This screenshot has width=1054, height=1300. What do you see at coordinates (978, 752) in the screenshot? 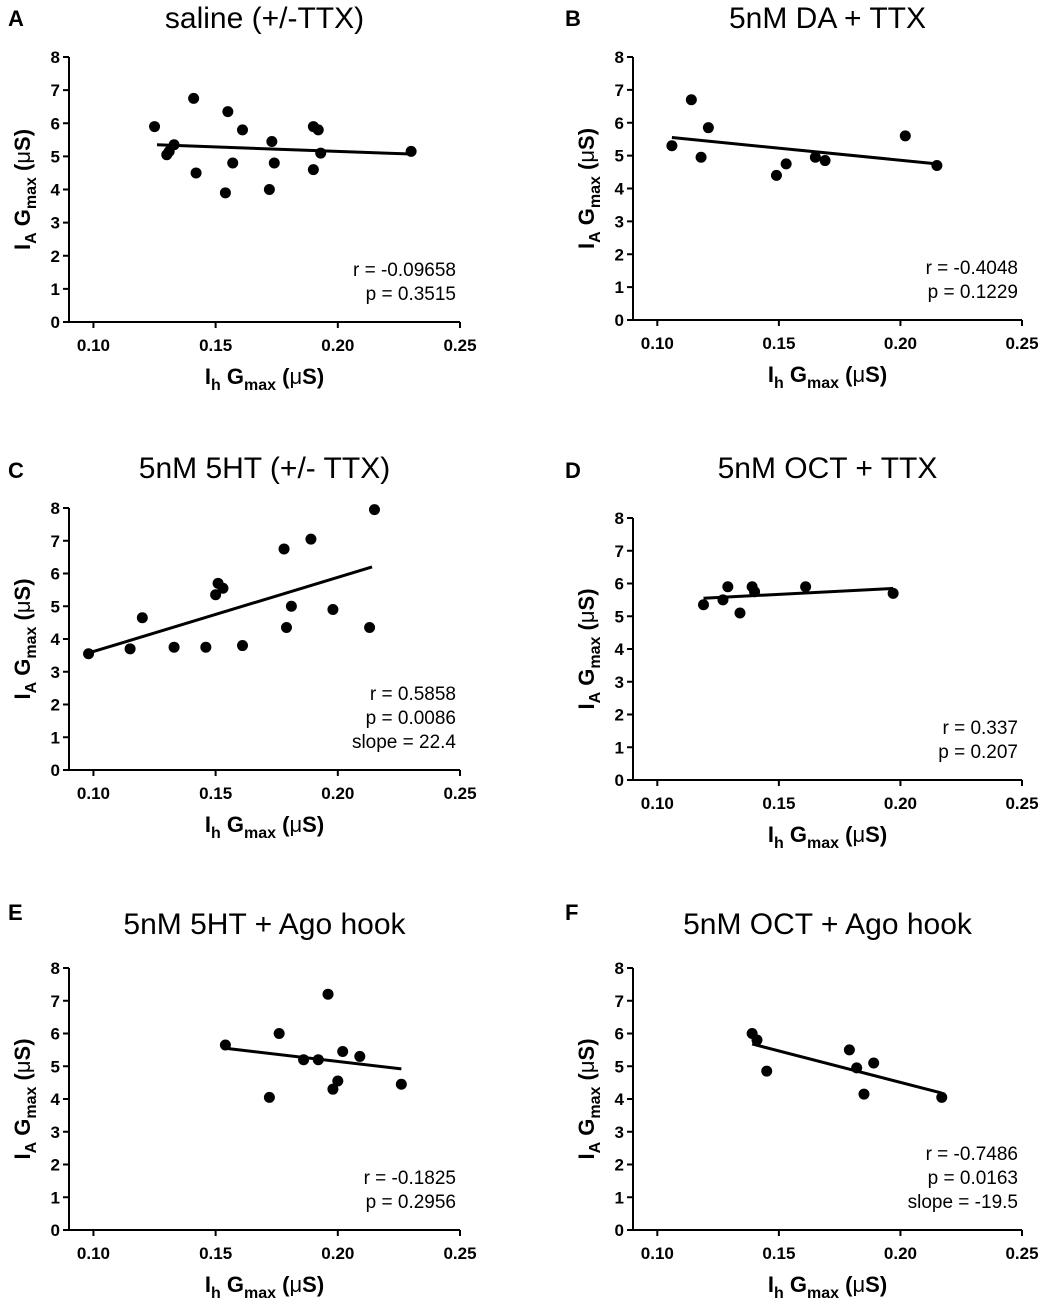
I see `stat-annotation: p = 0.207` at bounding box center [978, 752].